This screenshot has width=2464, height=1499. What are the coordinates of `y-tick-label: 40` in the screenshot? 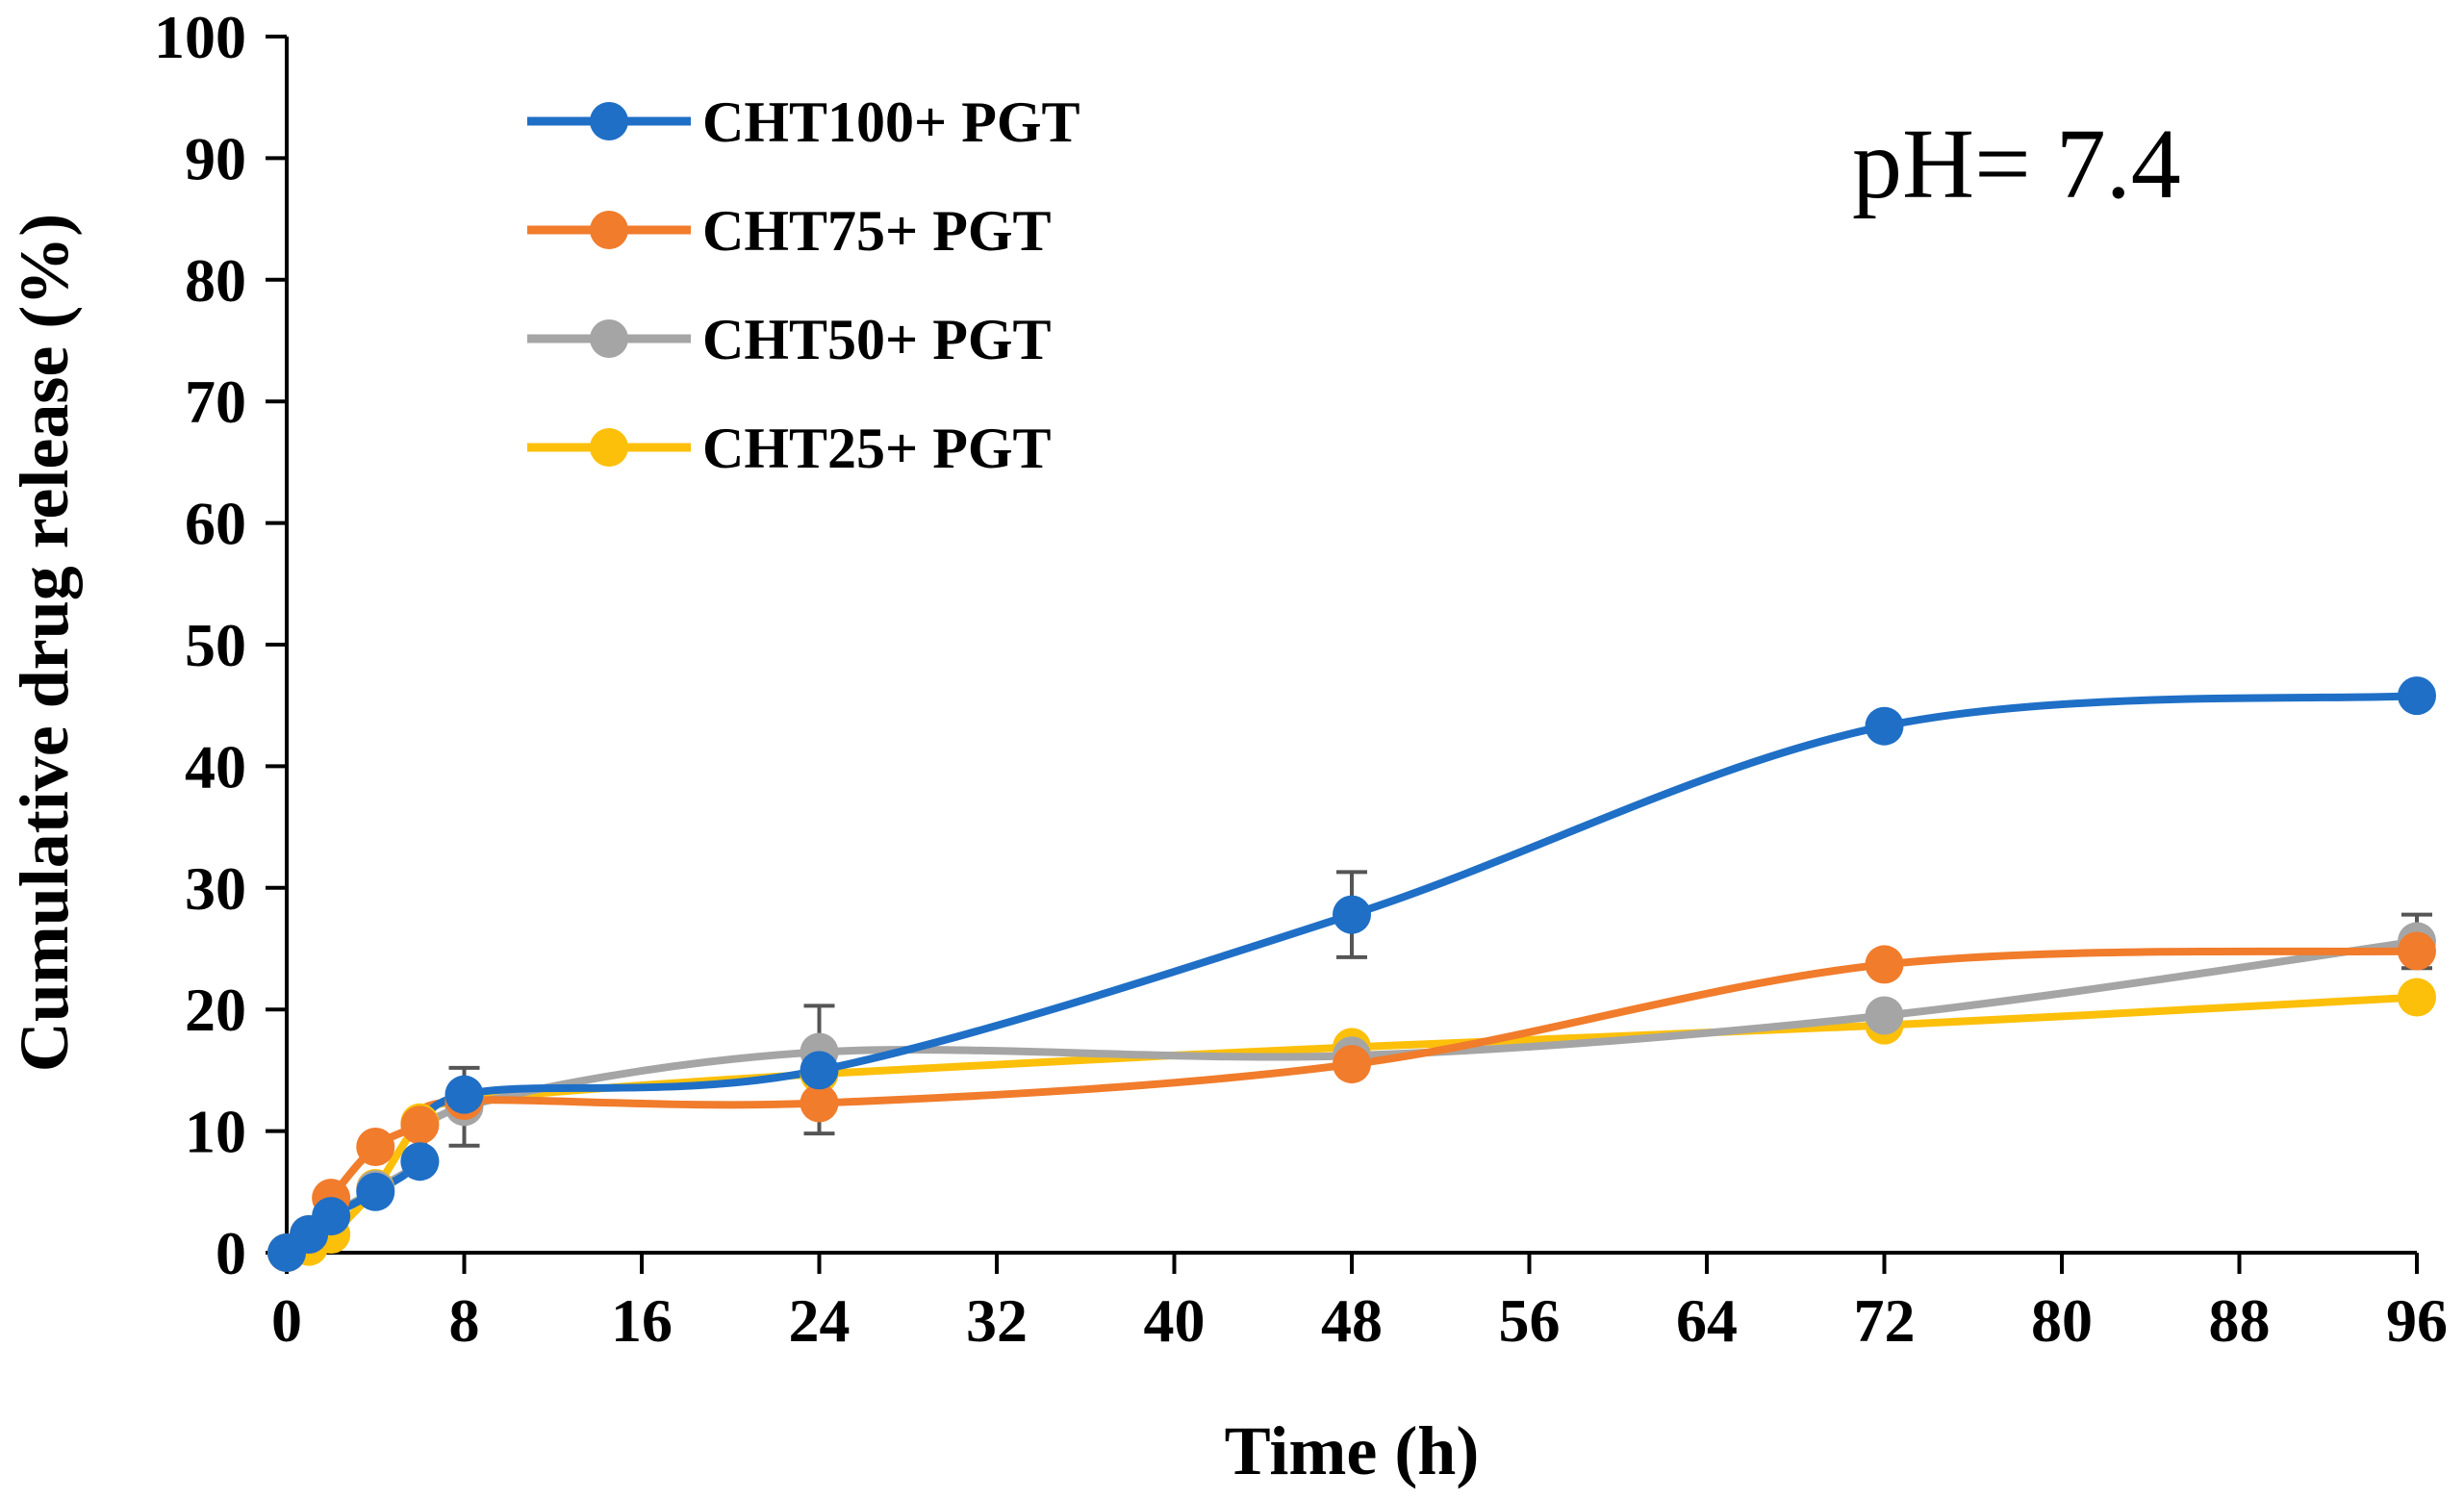 It's located at (215, 766).